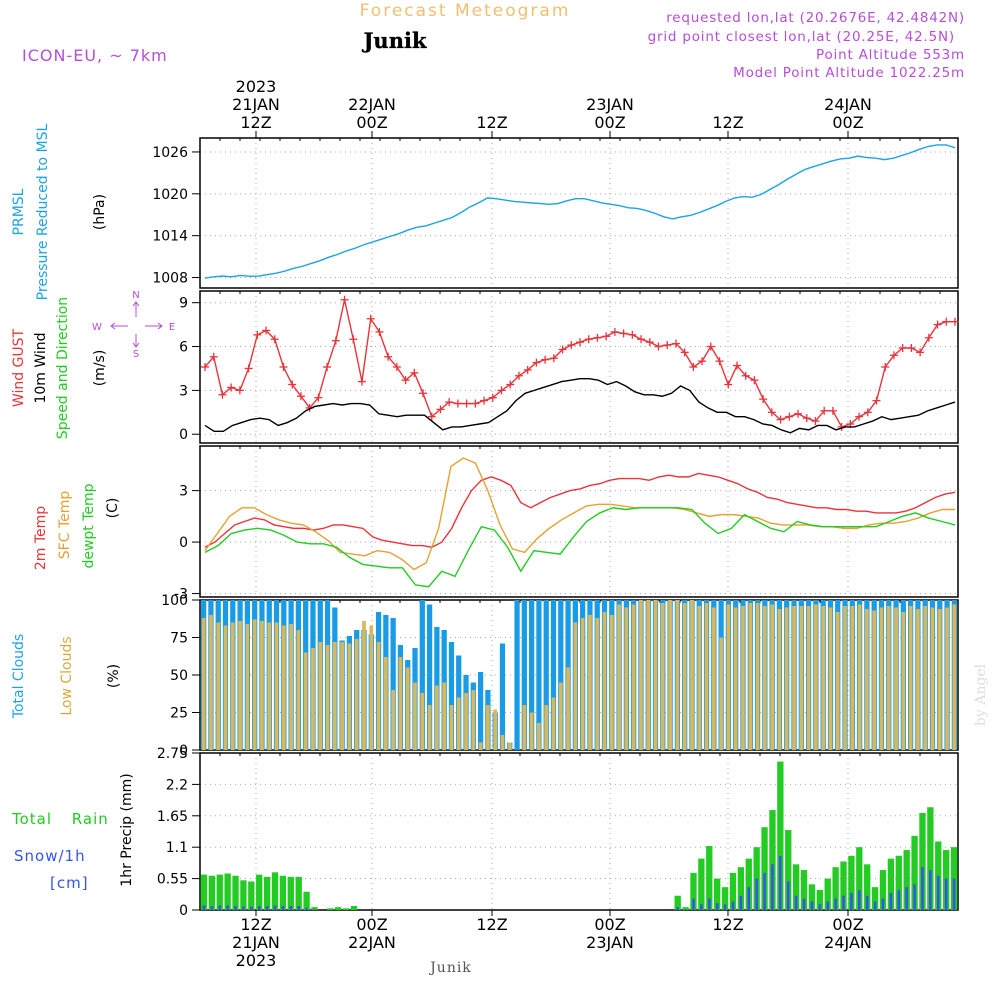  I want to click on compass-e: E, so click(172, 327).